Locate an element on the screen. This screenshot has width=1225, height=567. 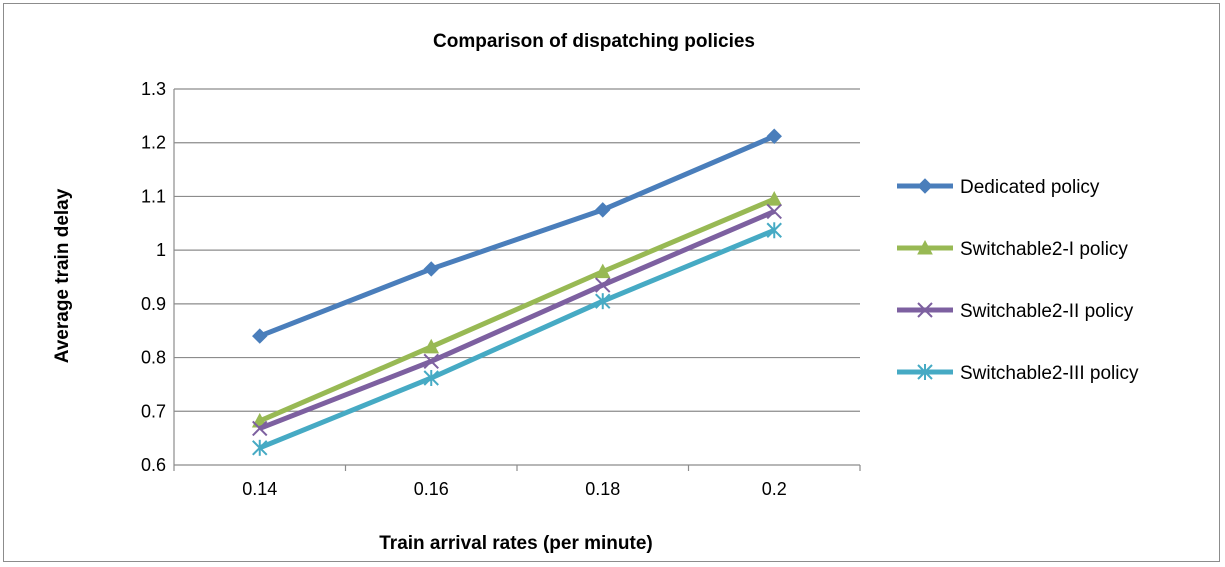
y-tick-label: 0.8 is located at coordinates (153, 358).